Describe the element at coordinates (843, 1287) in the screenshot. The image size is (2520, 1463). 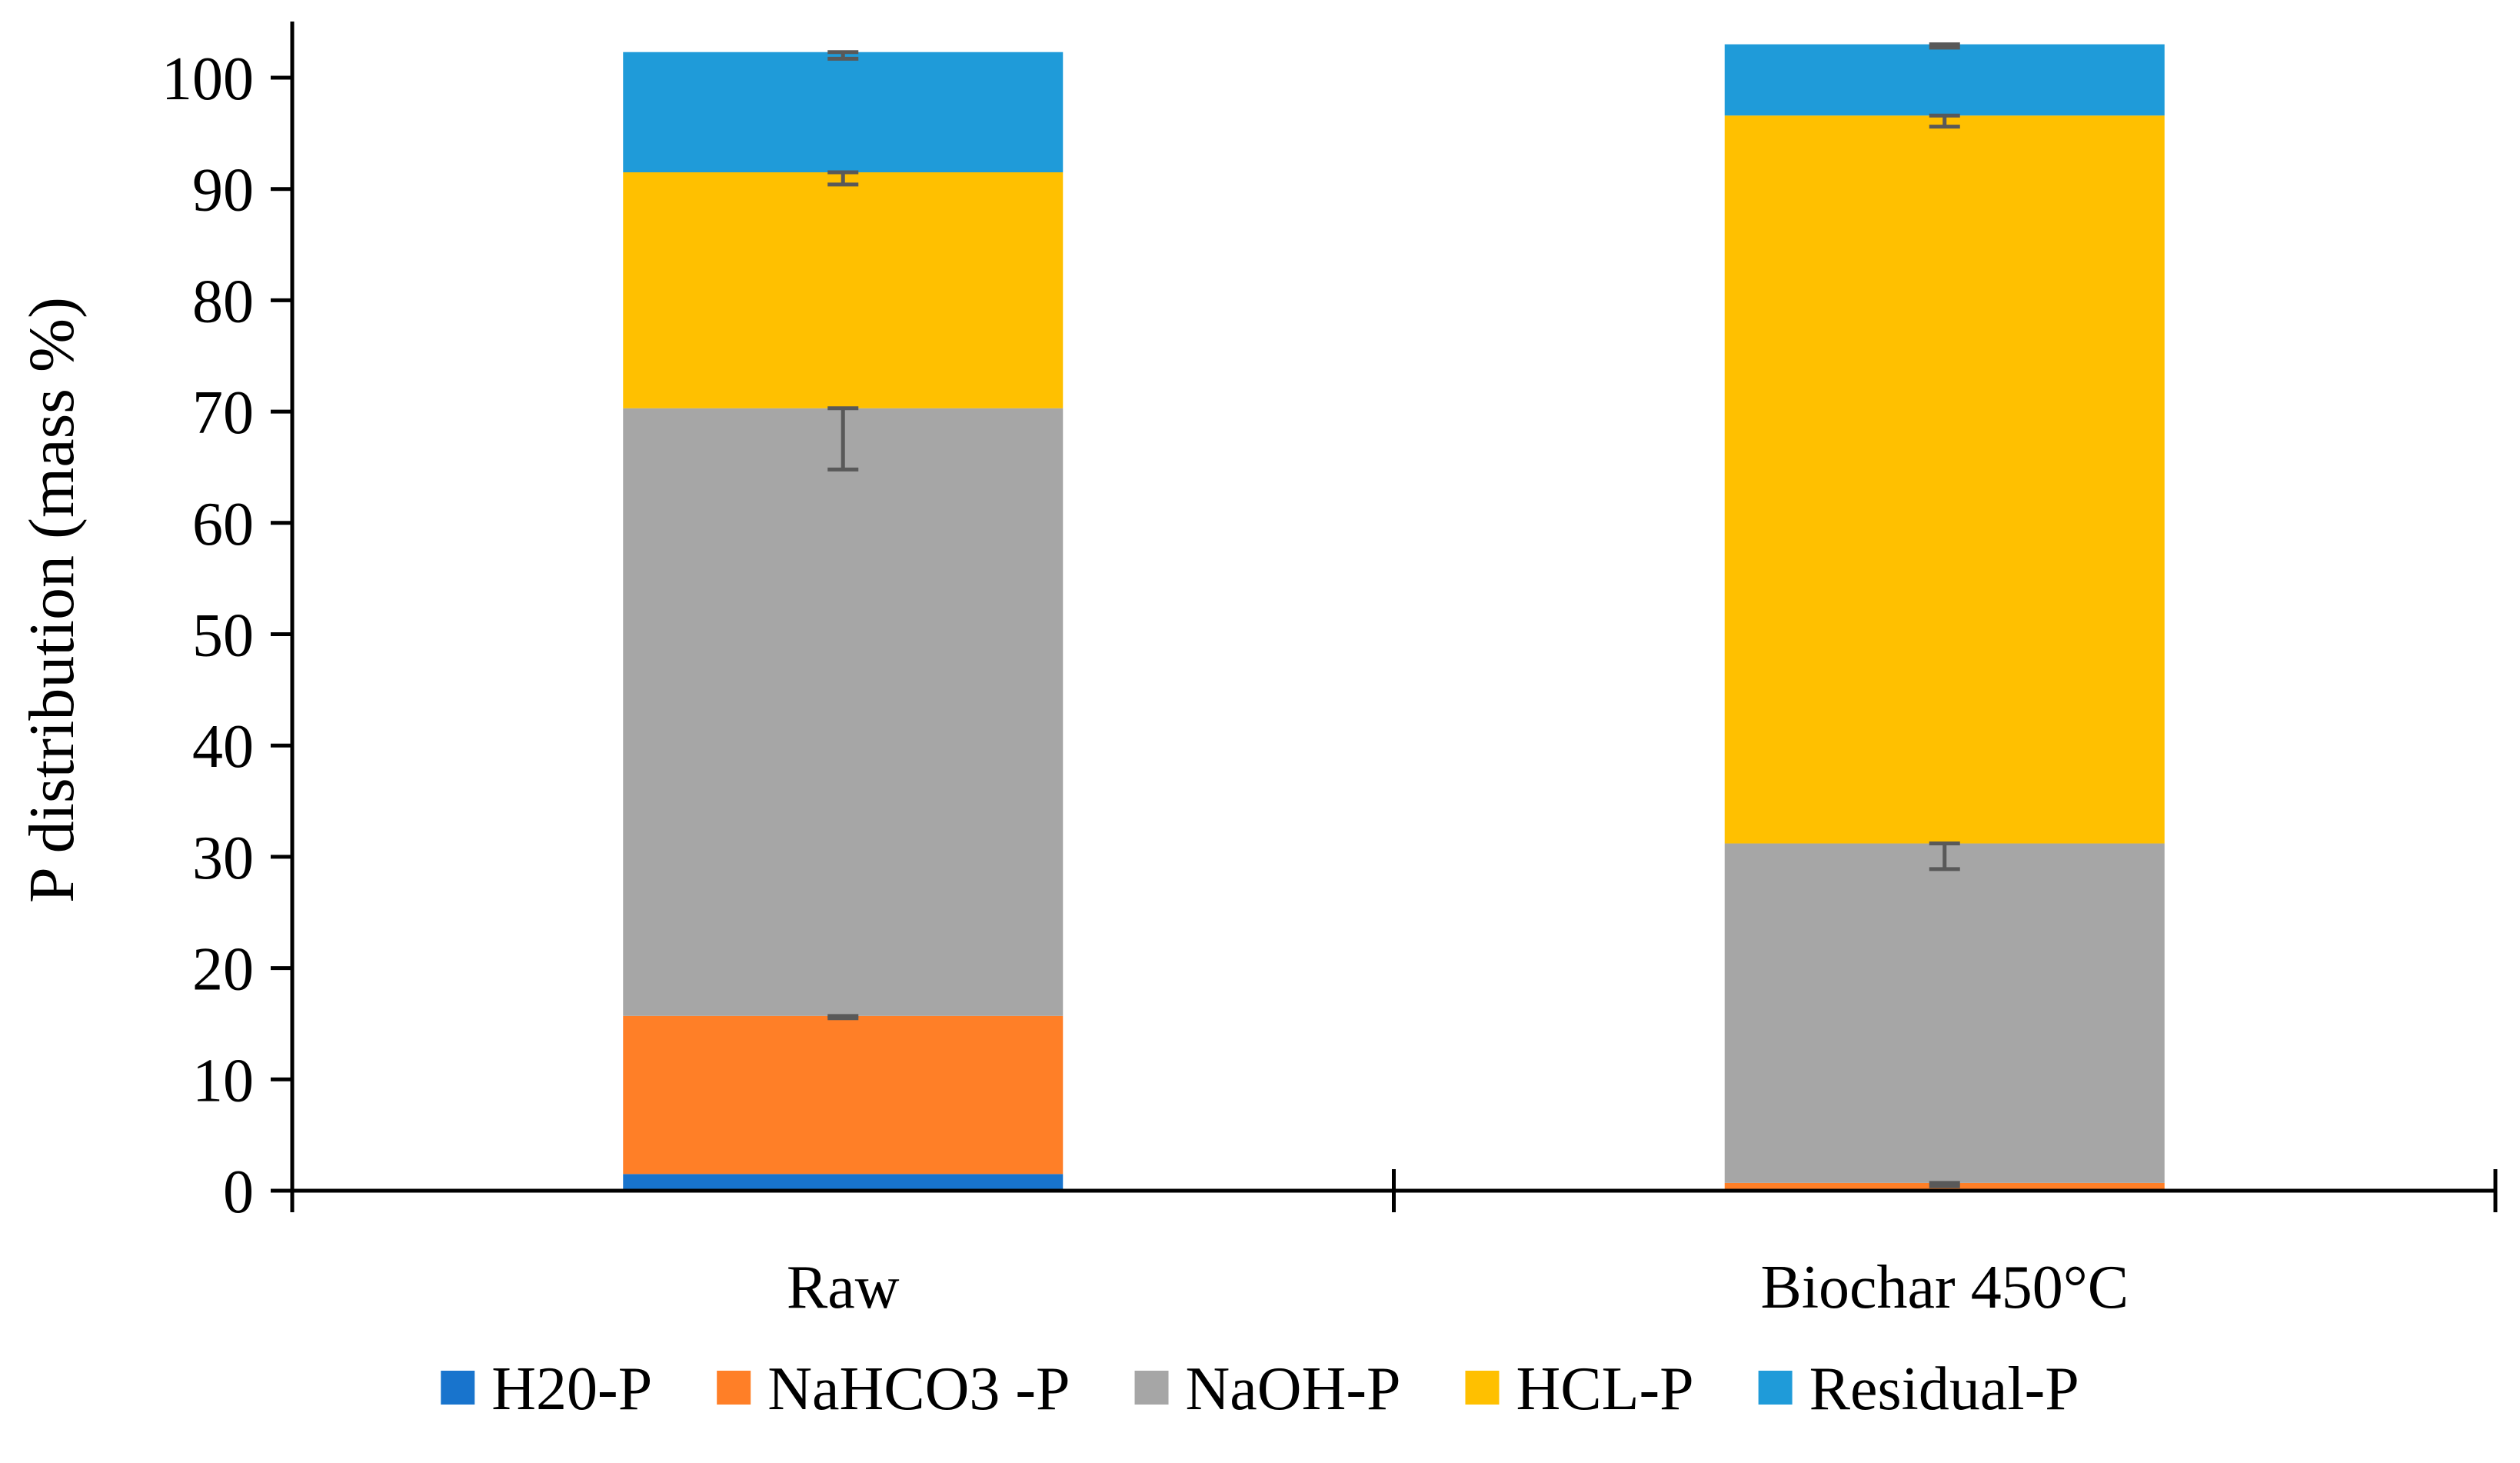
I see `x-tick-label: Raw` at that location.